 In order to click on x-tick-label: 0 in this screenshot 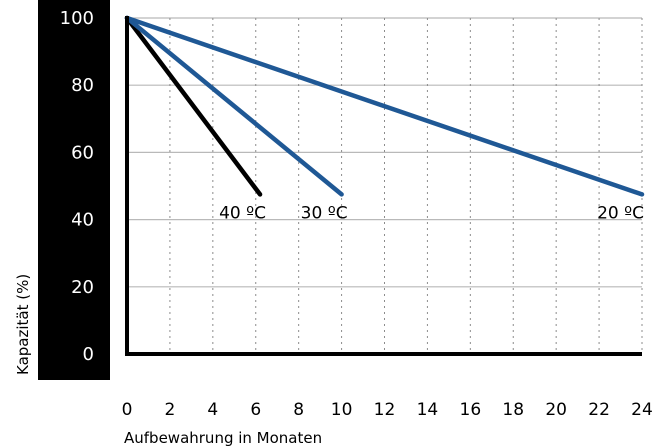, I will do `click(127, 410)`.